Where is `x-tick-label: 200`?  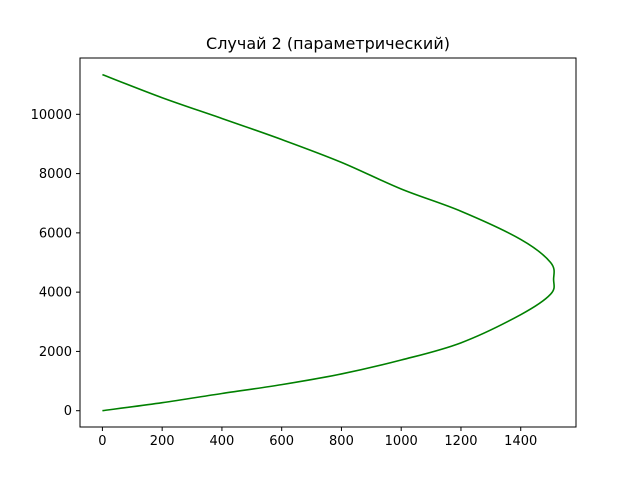 x-tick-label: 200 is located at coordinates (162, 441).